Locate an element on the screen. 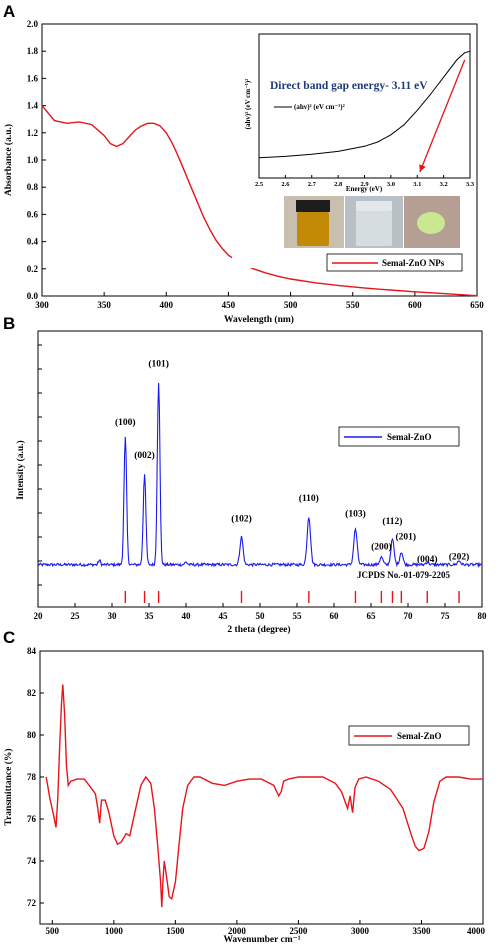 This screenshot has width=498, height=946. panel-a-ytick-label: 0.0 is located at coordinates (33, 296).